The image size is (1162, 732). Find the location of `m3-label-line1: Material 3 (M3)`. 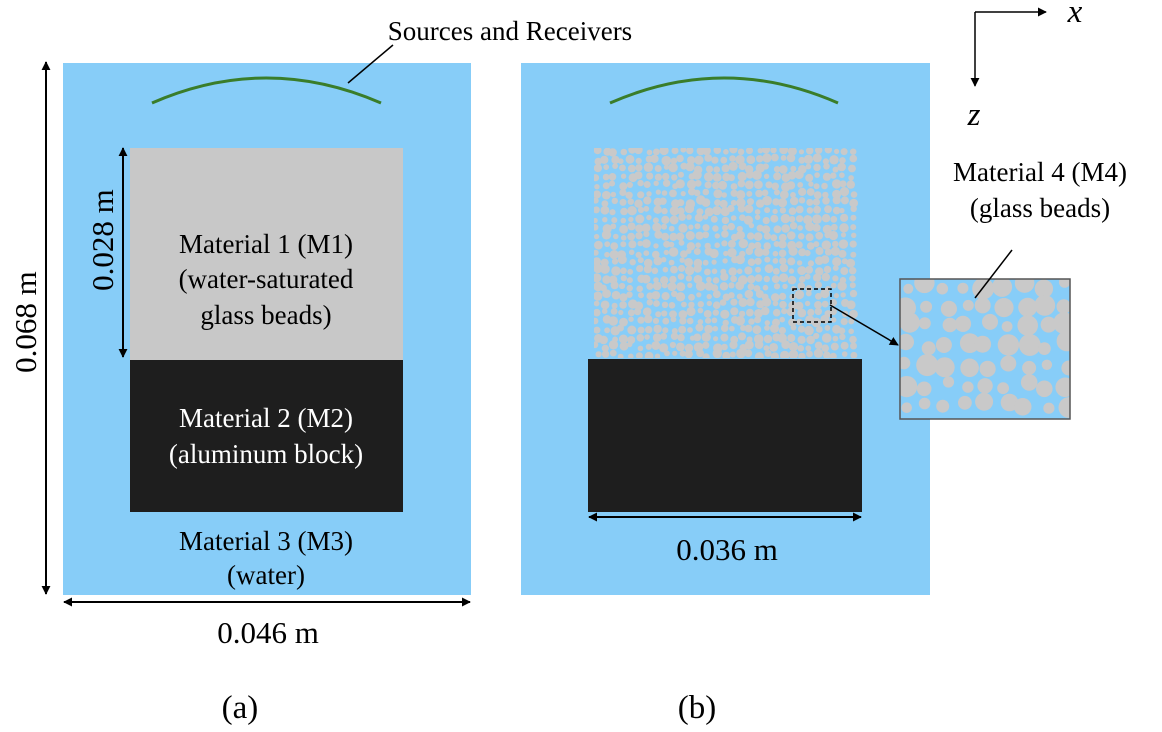

m3-label-line1: Material 3 (M3) is located at coordinates (266, 541).